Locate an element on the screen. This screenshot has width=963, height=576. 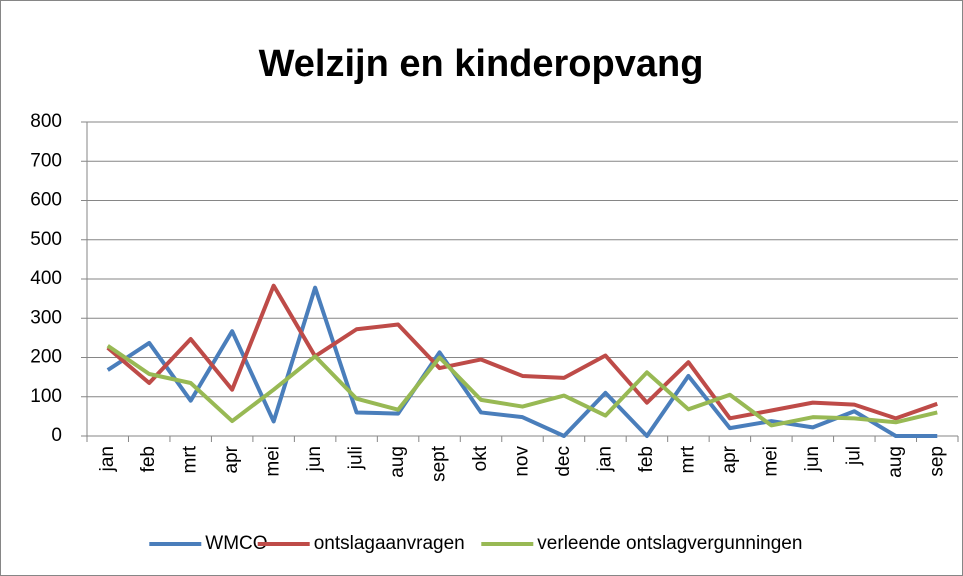
x-tick-label: sep is located at coordinates (936, 461).